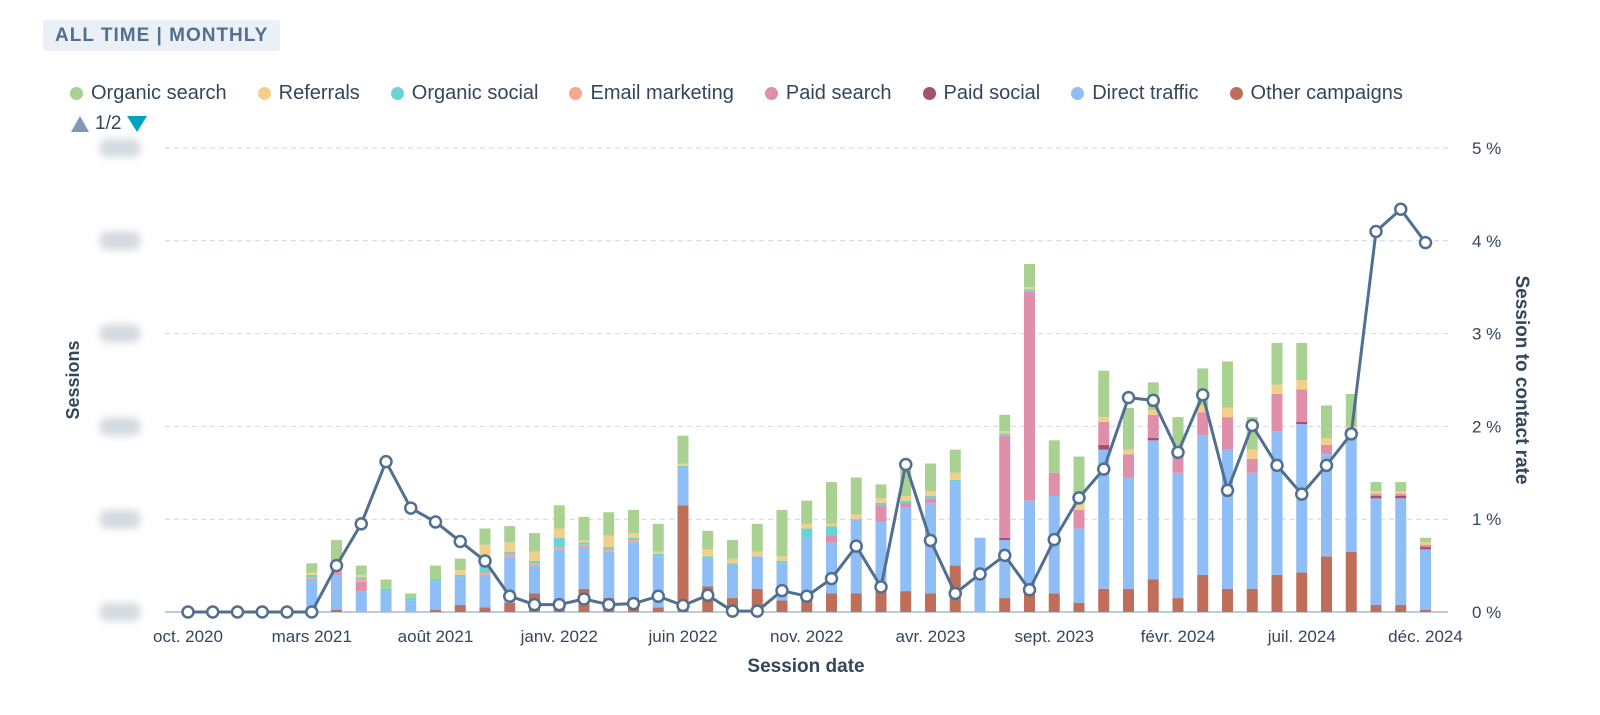 The image size is (1600, 715). I want to click on legend-item: Organic social, so click(464, 93).